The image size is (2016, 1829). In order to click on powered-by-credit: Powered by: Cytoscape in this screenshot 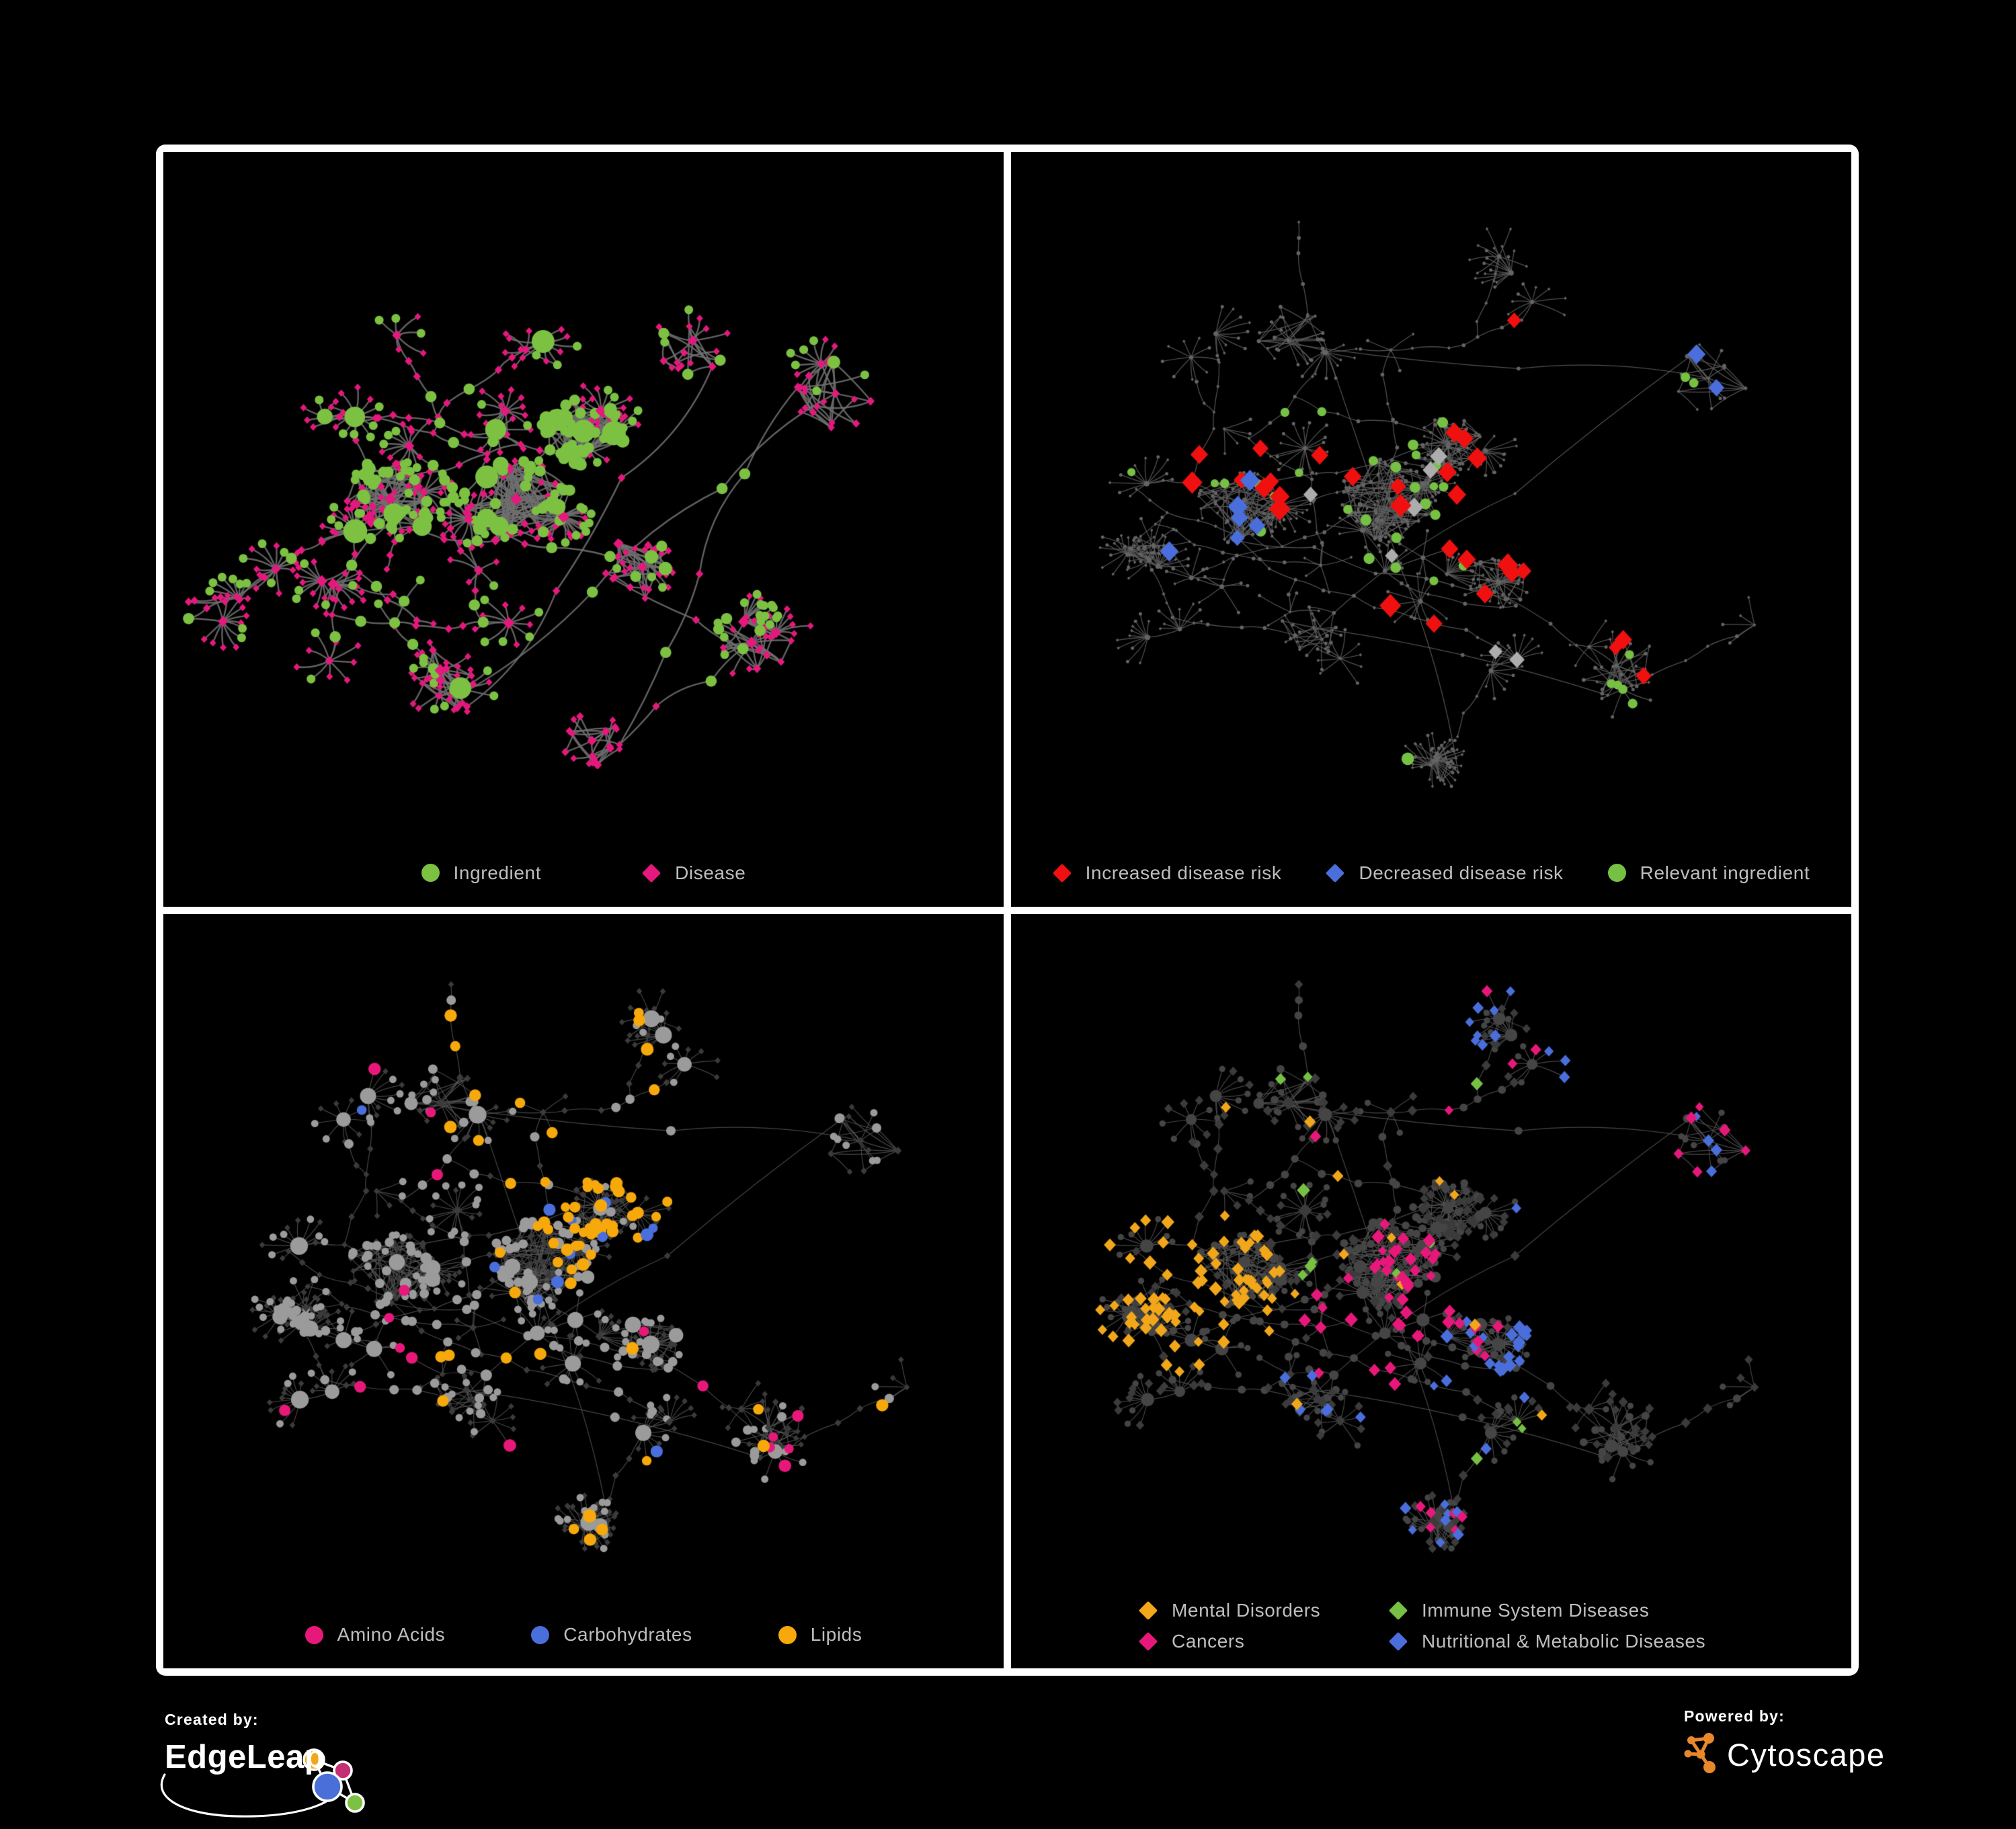, I will do `click(1785, 1742)`.